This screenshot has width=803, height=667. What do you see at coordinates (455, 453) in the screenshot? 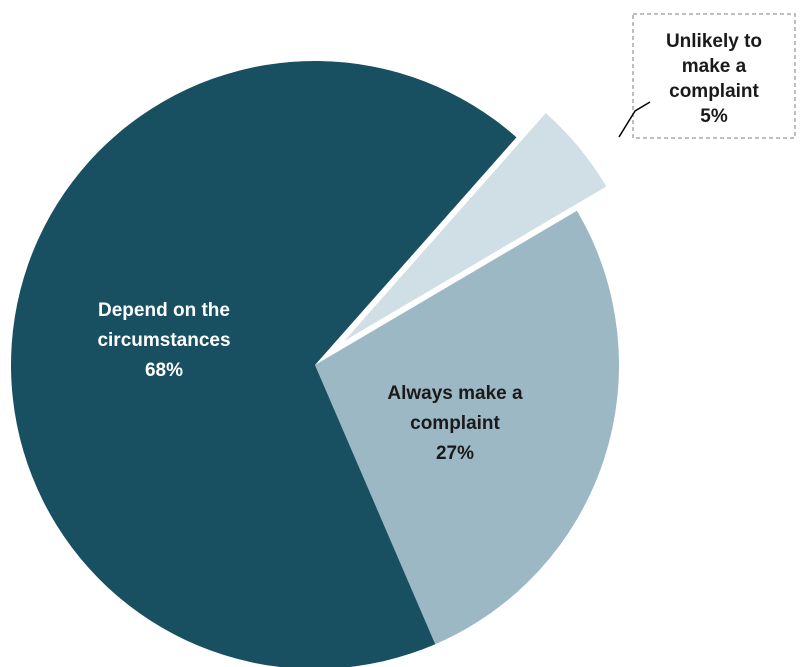
I see `slice-value-label: 27%` at bounding box center [455, 453].